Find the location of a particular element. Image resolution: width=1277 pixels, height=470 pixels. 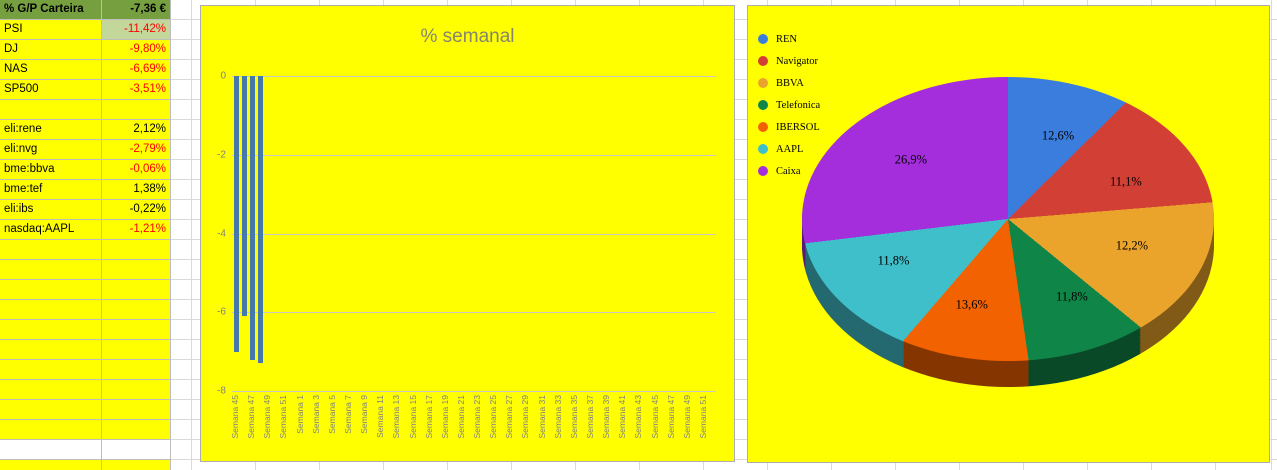

x-axis-tick-label: Semana 5 is located at coordinates (331, 414).